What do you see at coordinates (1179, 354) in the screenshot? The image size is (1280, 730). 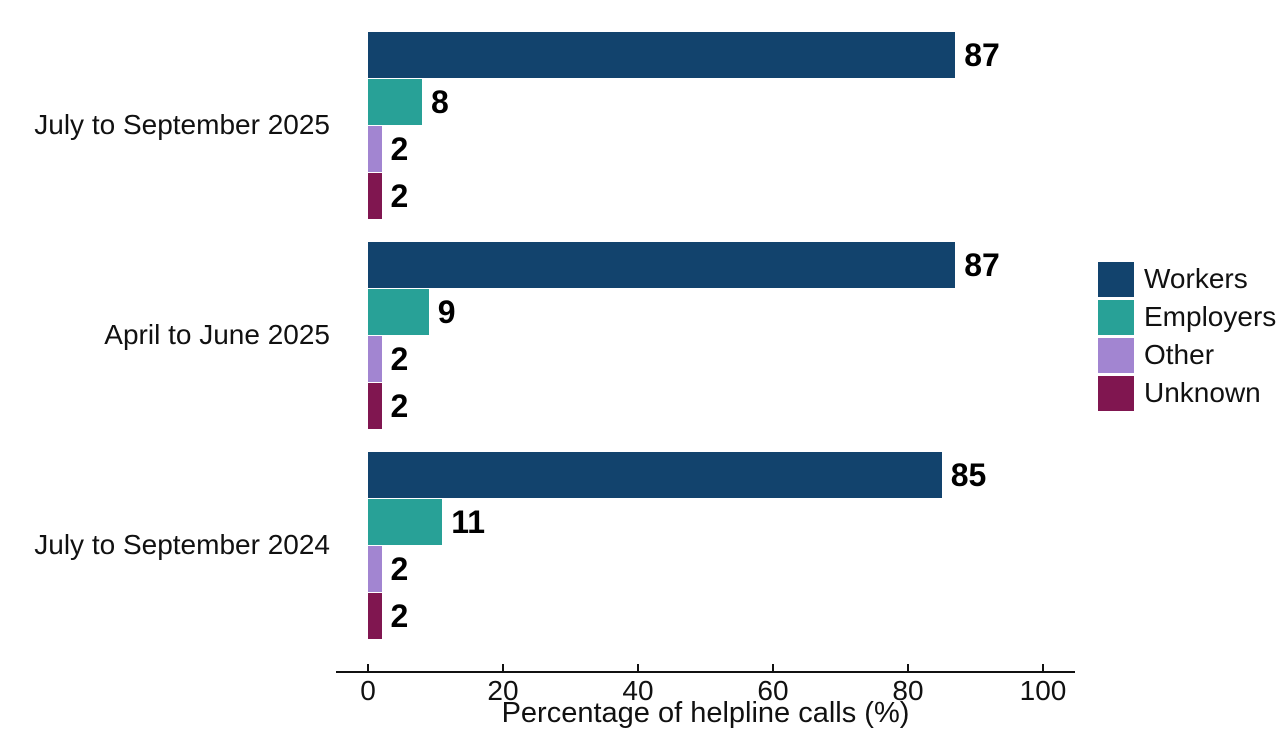 I see `legend-label: Other` at bounding box center [1179, 354].